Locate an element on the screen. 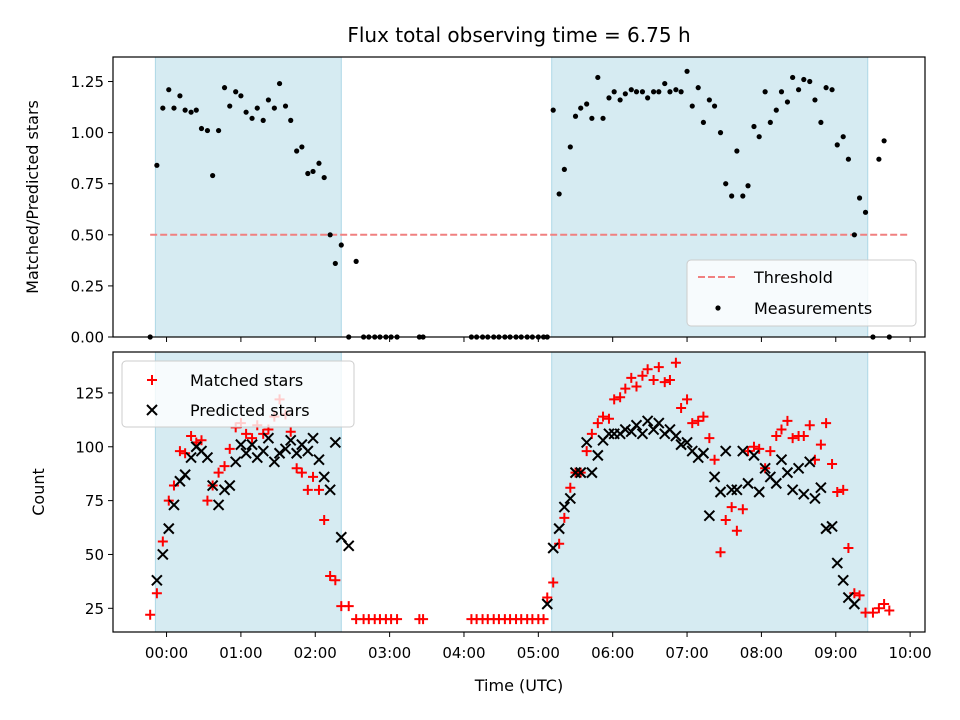 The width and height of the screenshot is (960, 720). x-tick-label: 10:00 is located at coordinates (910, 653).